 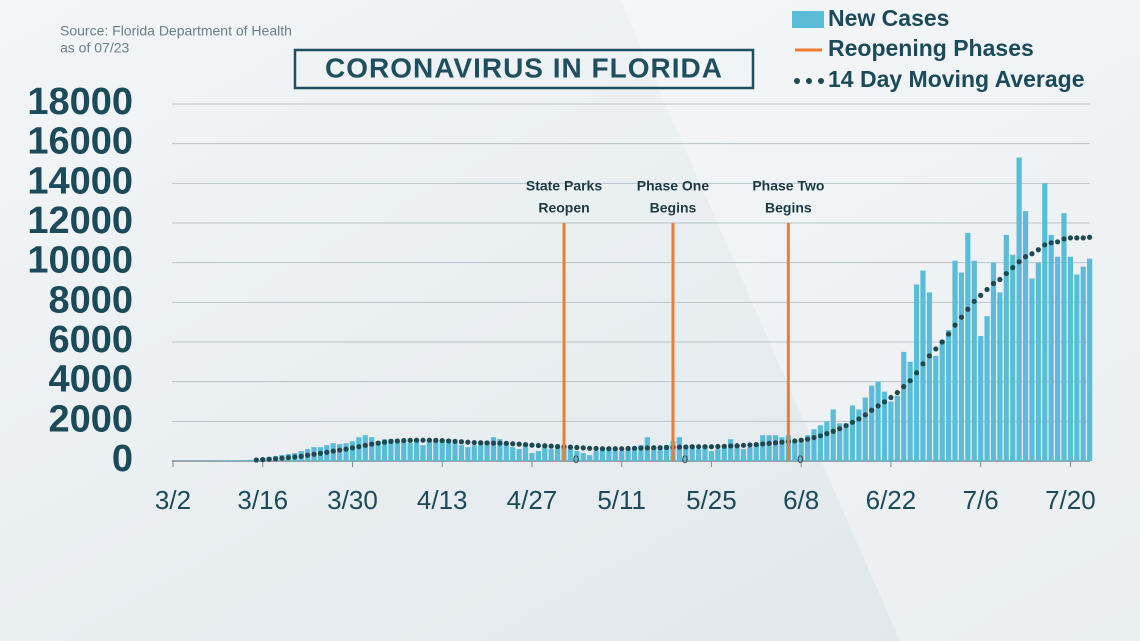 What do you see at coordinates (888, 18) in the screenshot?
I see `legend-label: New Cases` at bounding box center [888, 18].